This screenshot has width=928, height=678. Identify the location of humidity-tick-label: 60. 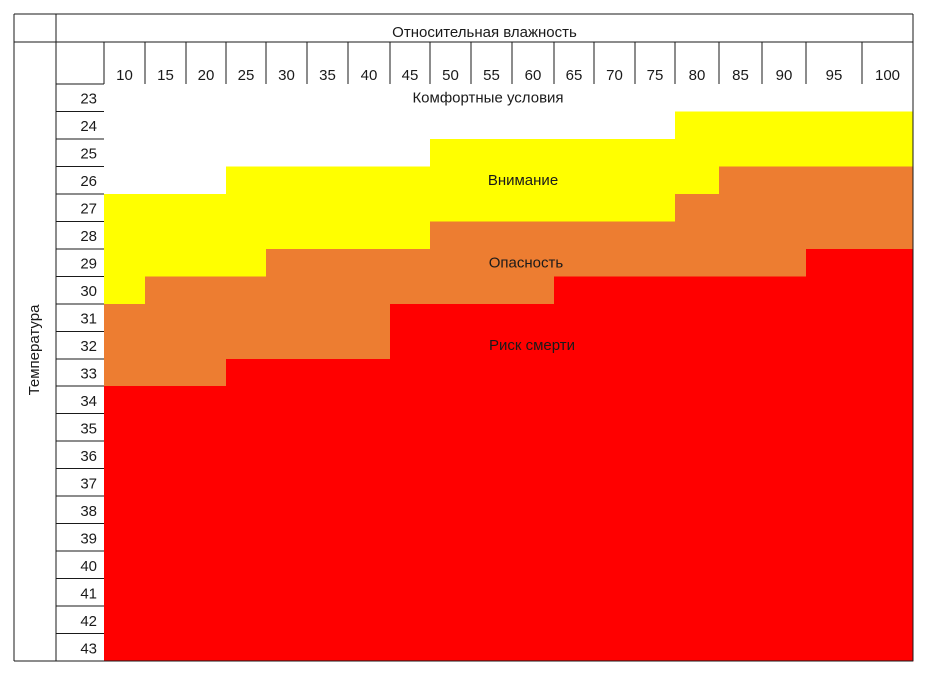
(533, 75).